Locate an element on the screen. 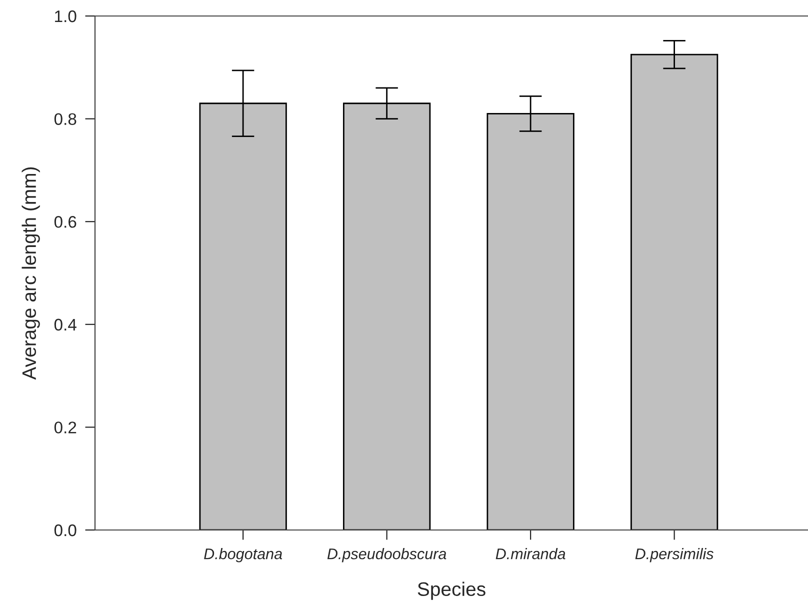 The height and width of the screenshot is (613, 808). x-axis-title: Species is located at coordinates (452, 591).